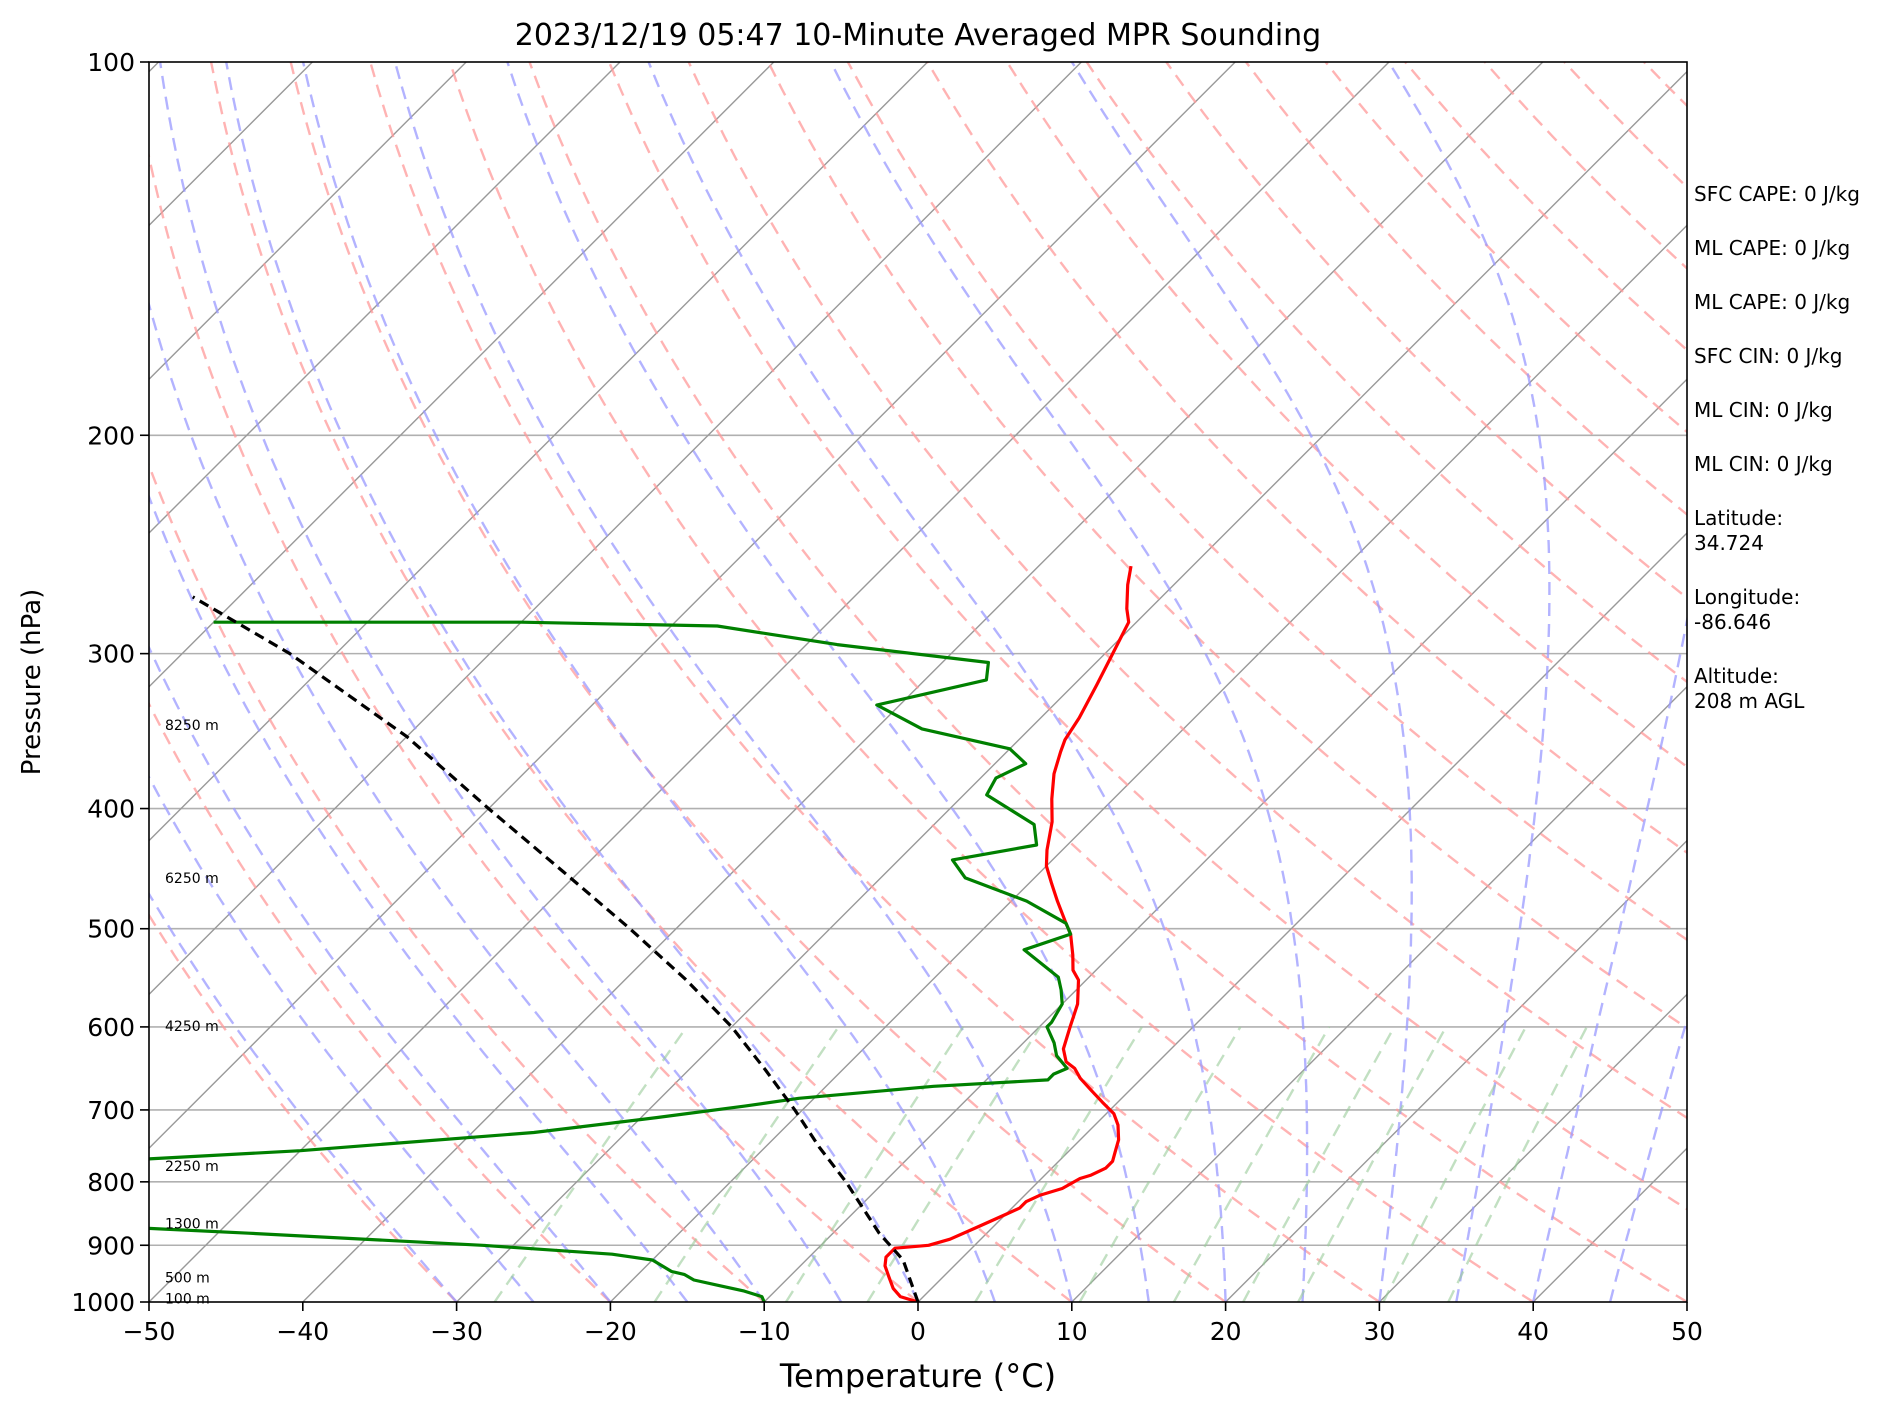  I want to click on y-tick-label: 900, so click(111, 1245).